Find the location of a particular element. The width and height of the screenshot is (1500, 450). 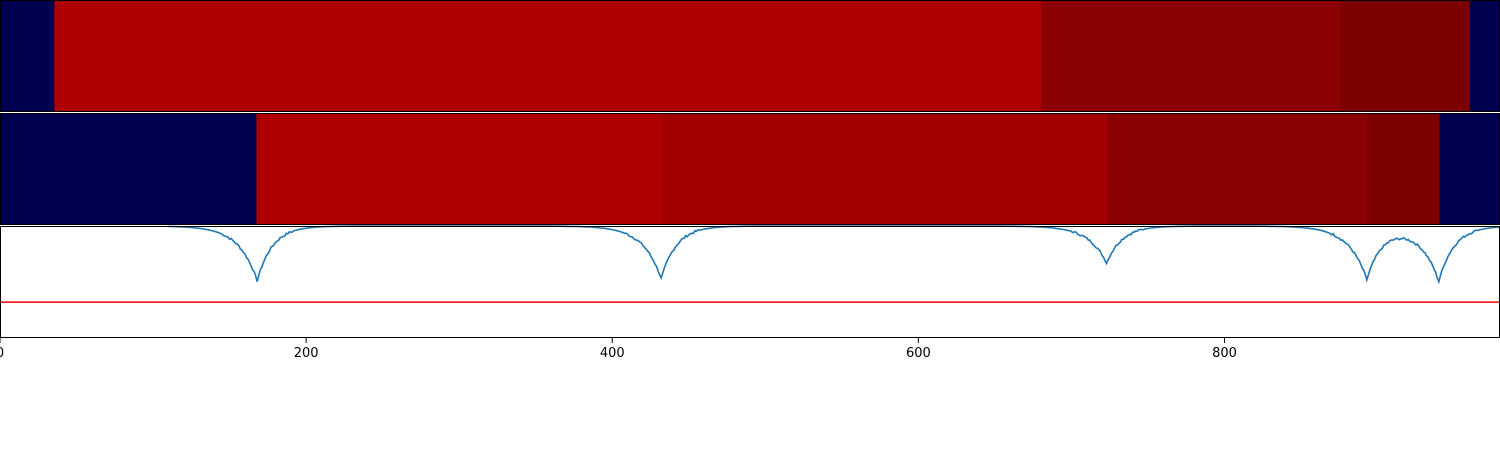

x-axis: 0 200 400 600 800 is located at coordinates (618, 349).